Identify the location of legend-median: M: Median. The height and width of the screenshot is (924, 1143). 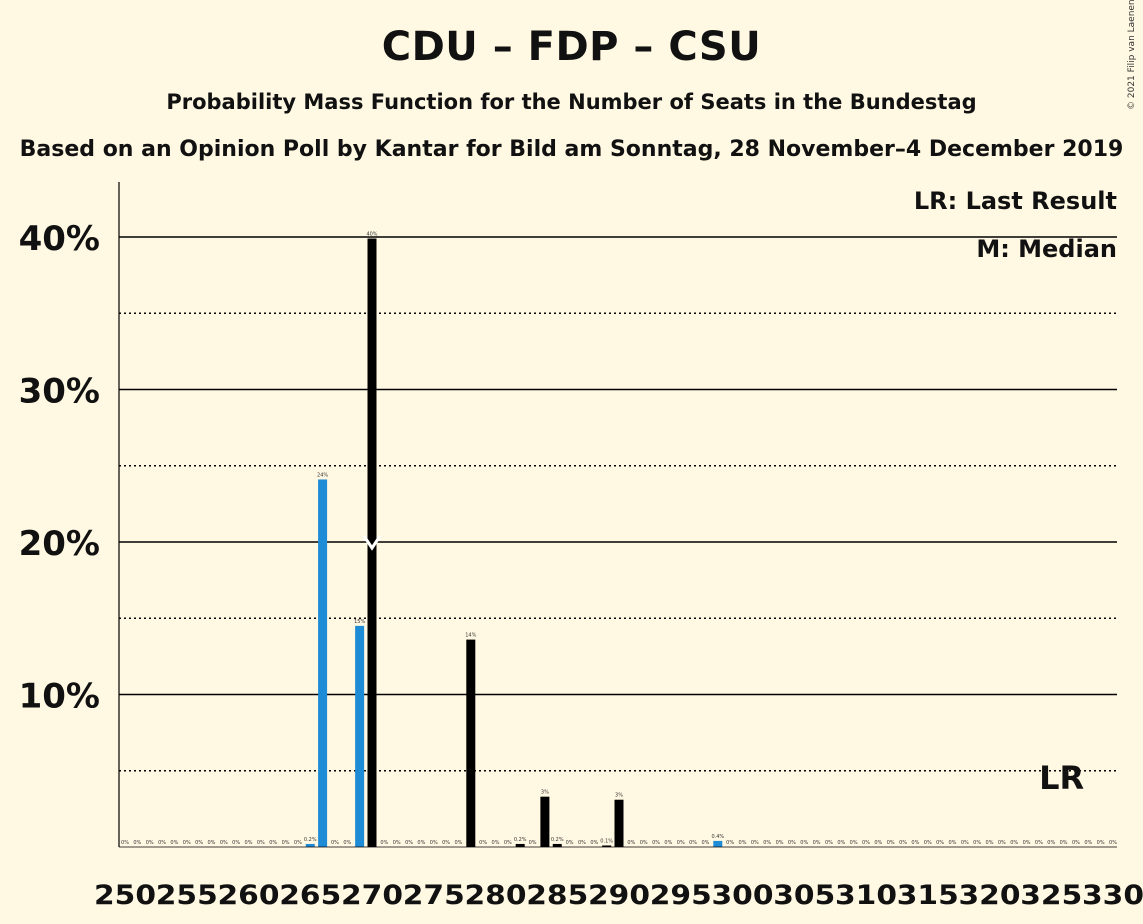
(1046, 249).